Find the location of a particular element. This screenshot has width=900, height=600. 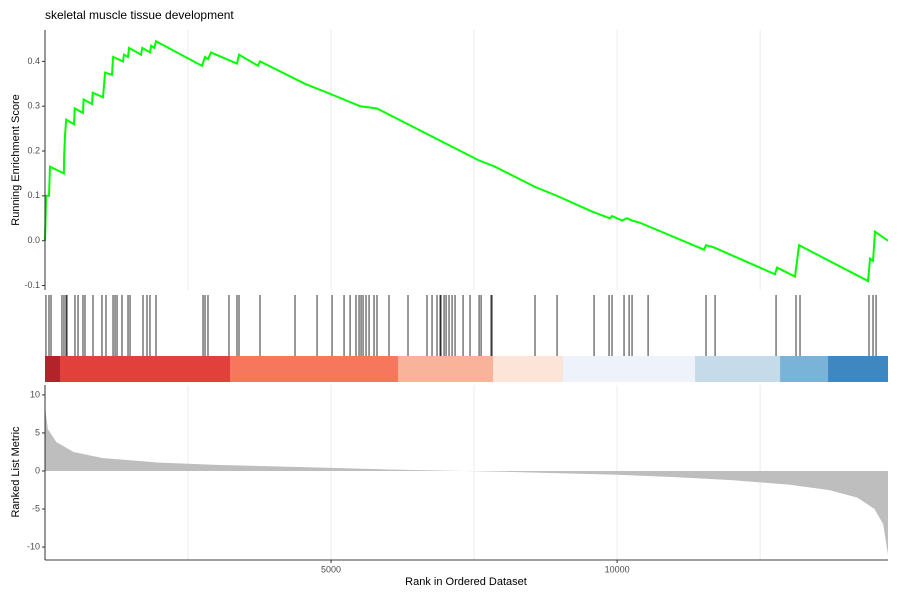

y-tick-label: 5 is located at coordinates (37, 432).